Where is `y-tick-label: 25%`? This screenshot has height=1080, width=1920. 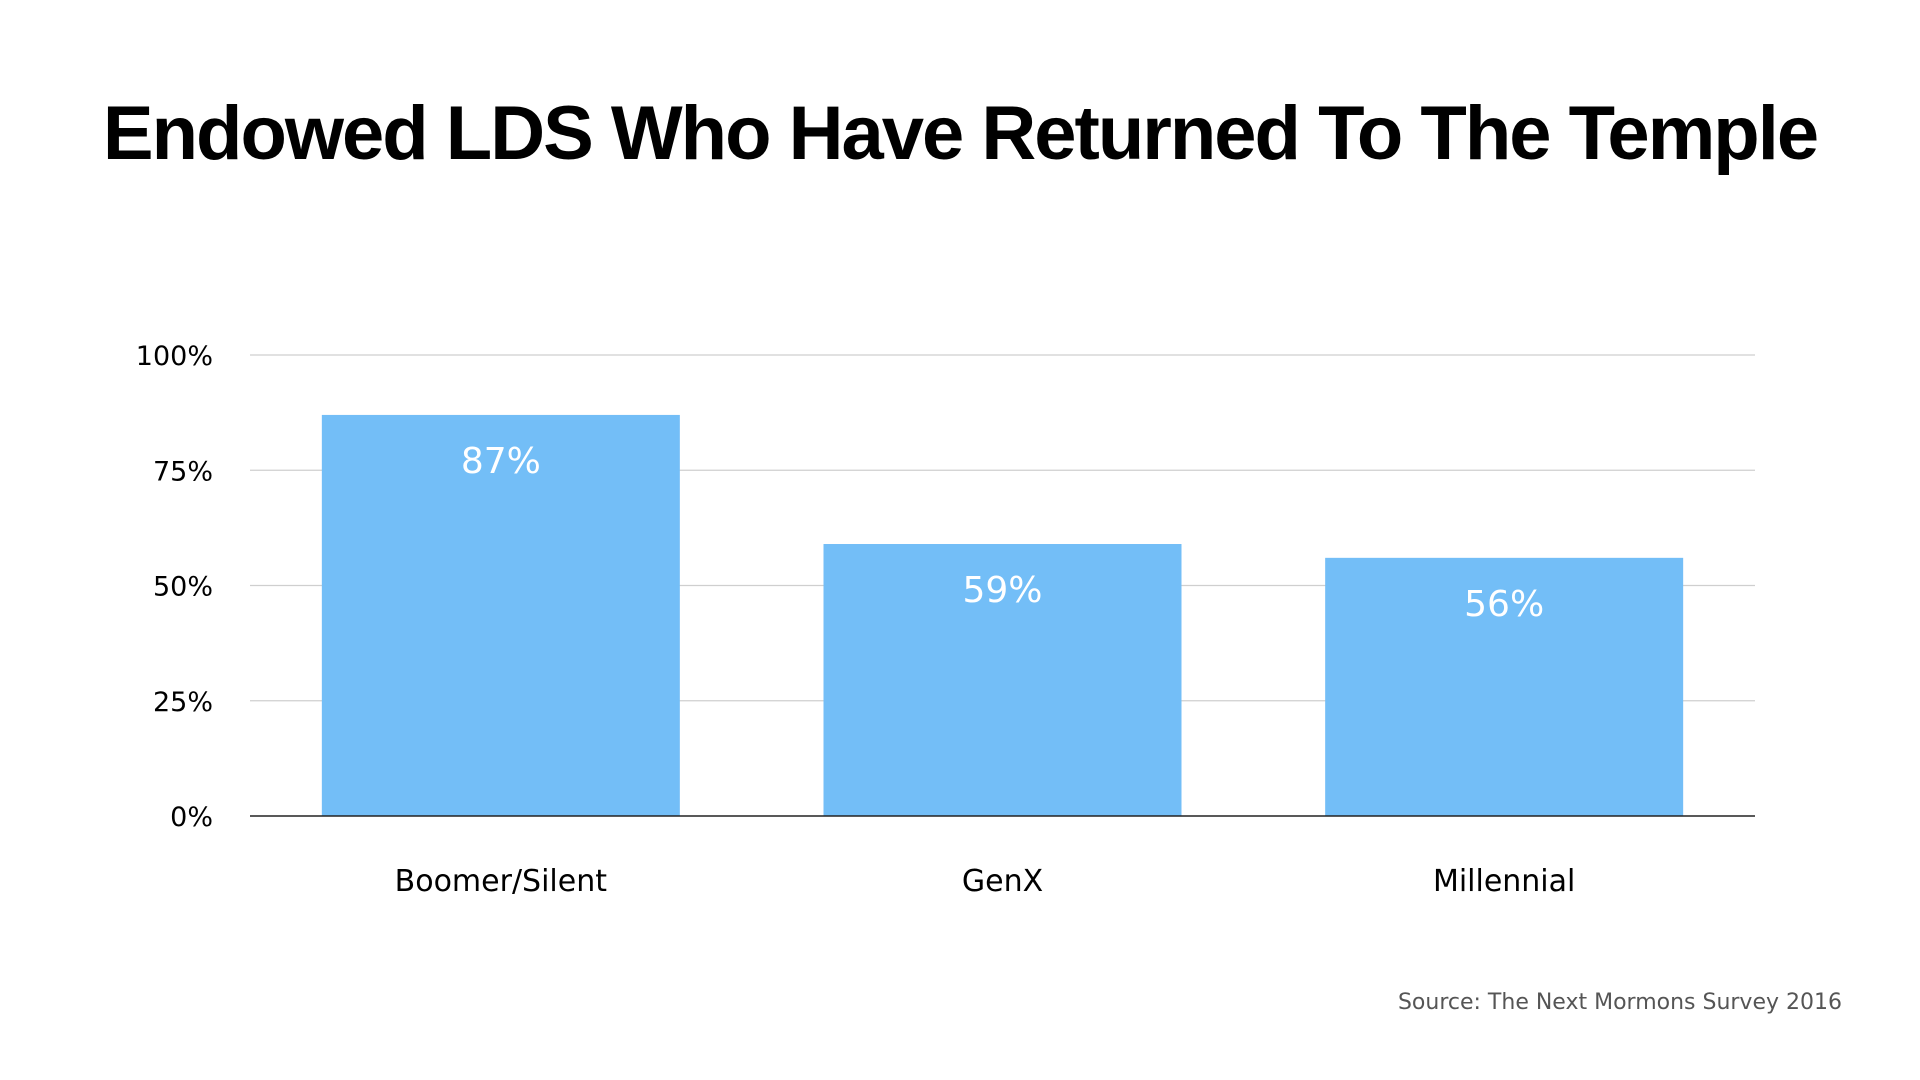
y-tick-label: 25% is located at coordinates (183, 702).